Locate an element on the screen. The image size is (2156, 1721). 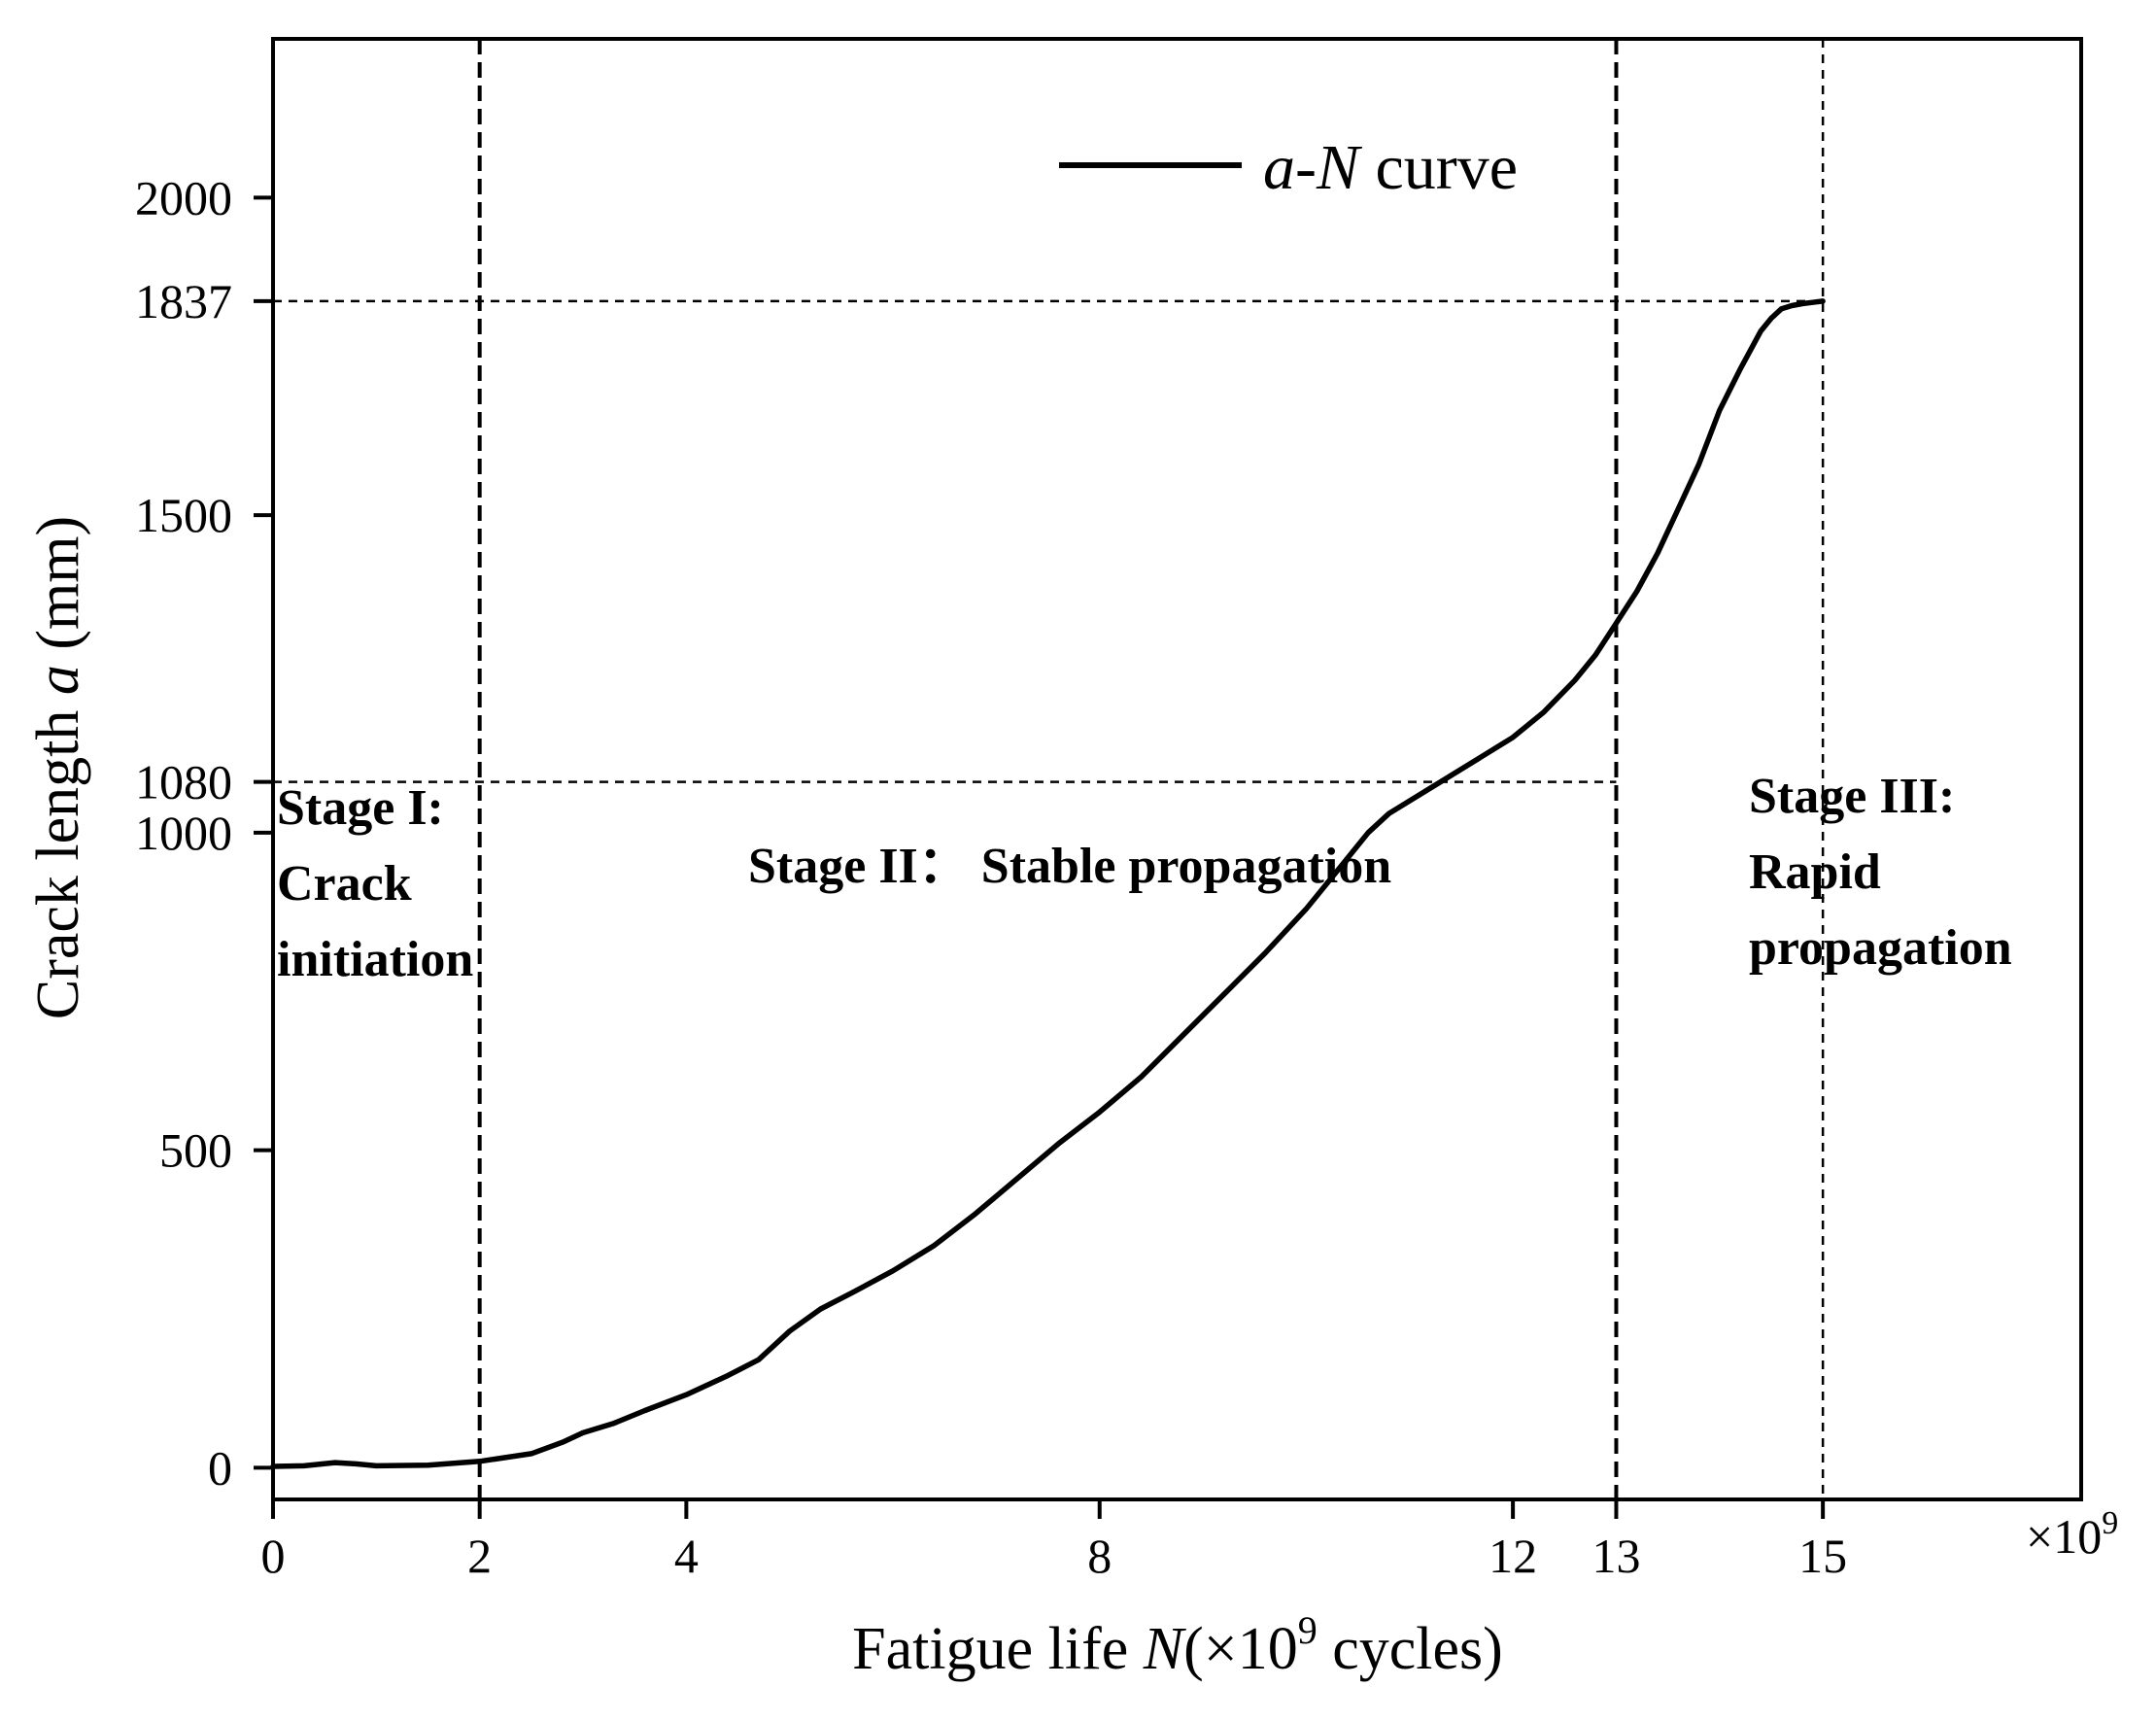
y-axis-title-var: a is located at coordinates (58, 680).